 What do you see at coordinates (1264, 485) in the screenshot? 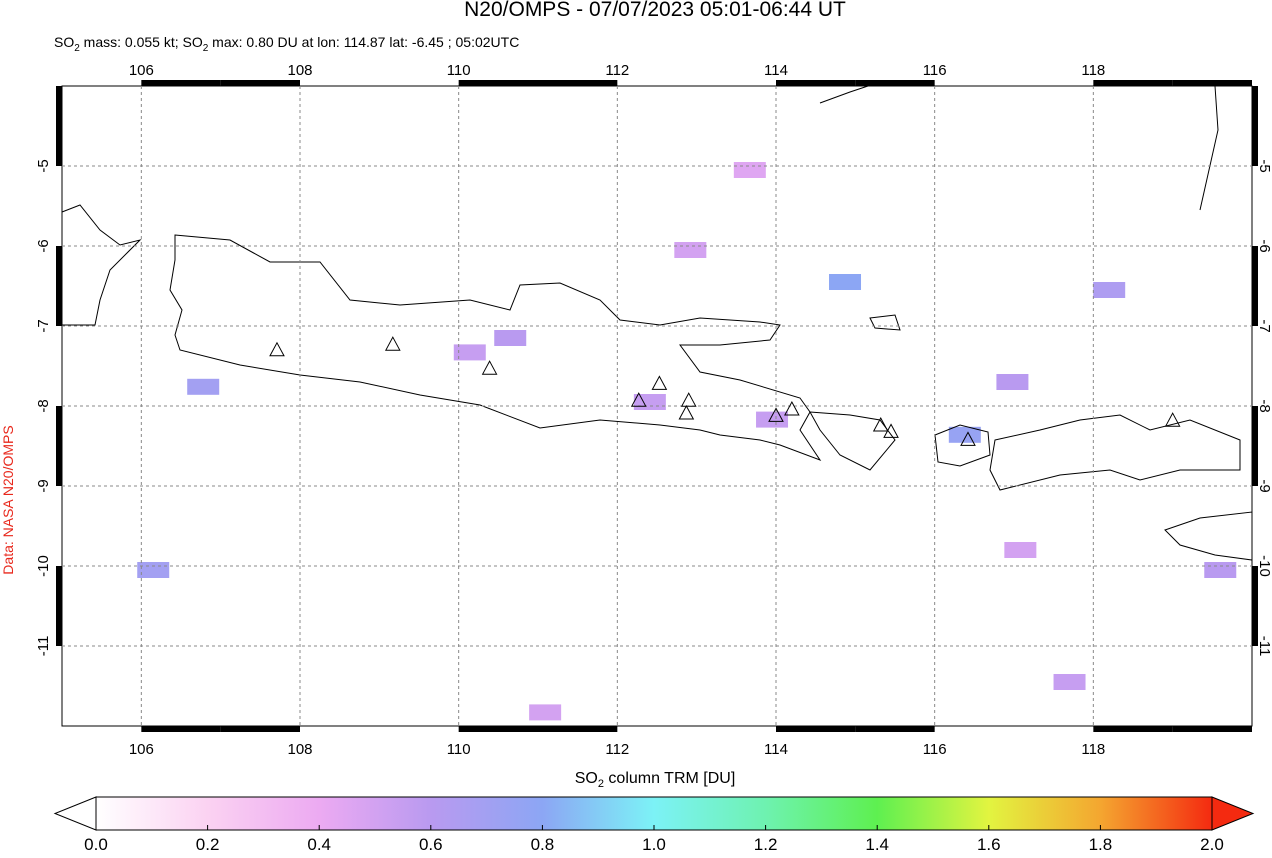
I see `y-tick-label: -9` at bounding box center [1264, 485].